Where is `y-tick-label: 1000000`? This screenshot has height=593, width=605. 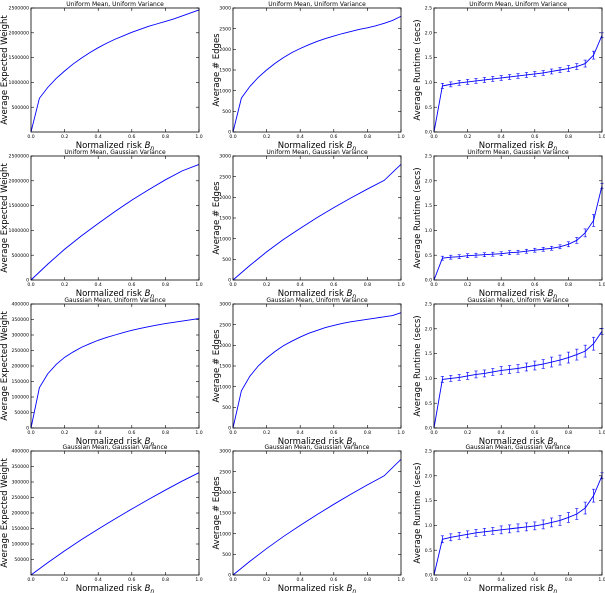 y-tick-label: 1000000 is located at coordinates (19, 231).